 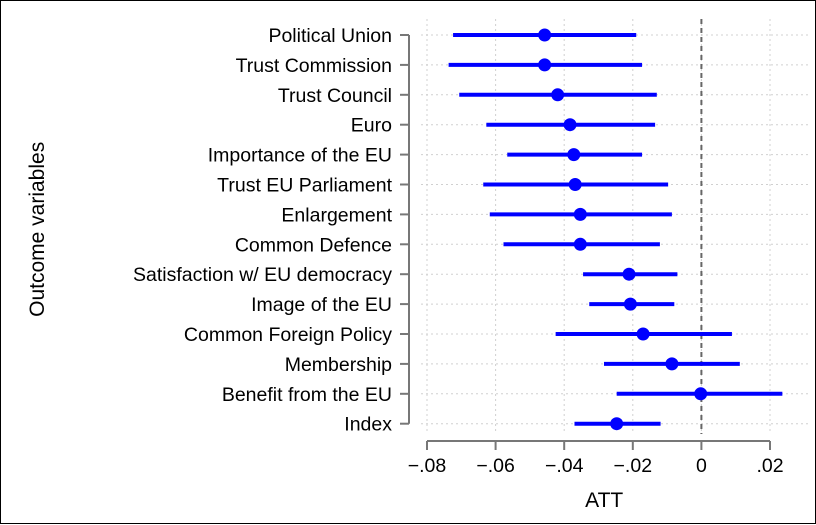 What do you see at coordinates (564, 466) in the screenshot?
I see `x-tick-label: −.04` at bounding box center [564, 466].